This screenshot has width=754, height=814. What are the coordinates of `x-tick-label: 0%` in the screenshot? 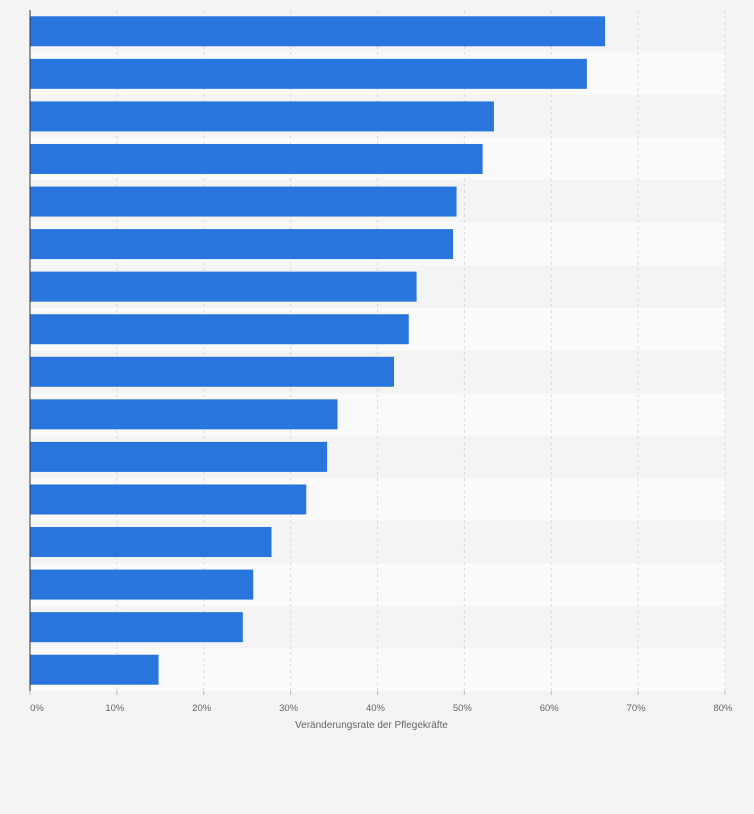 It's located at (37, 708).